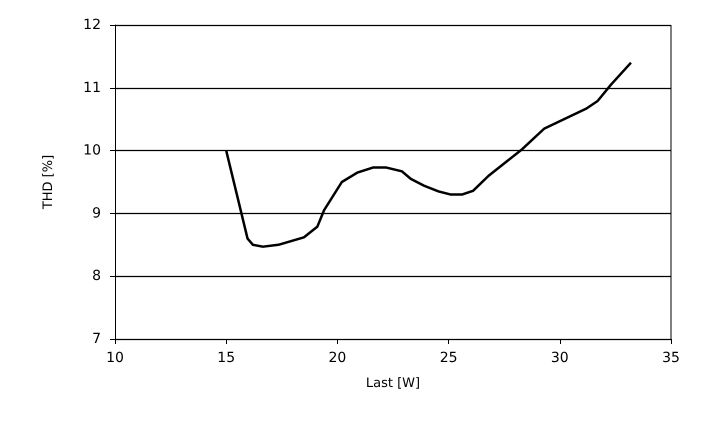 The height and width of the screenshot is (426, 707). Describe the element at coordinates (115, 358) in the screenshot. I see `x-tick-label: 10` at that location.